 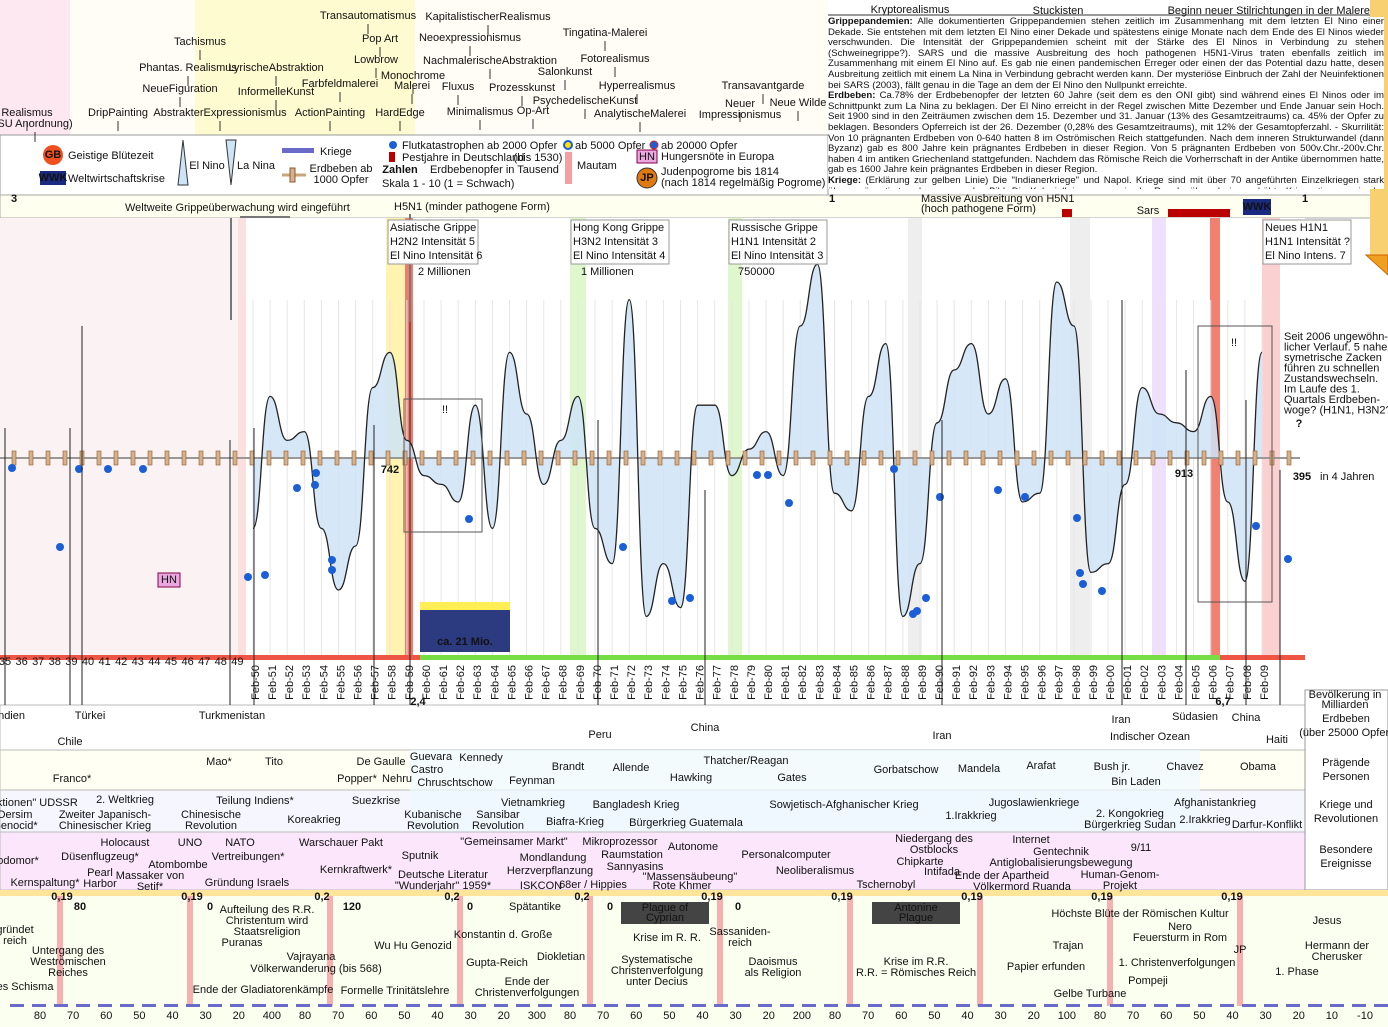 What do you see at coordinates (220, 113) in the screenshot?
I see `art-movement: AbstrakterExpressionismus` at bounding box center [220, 113].